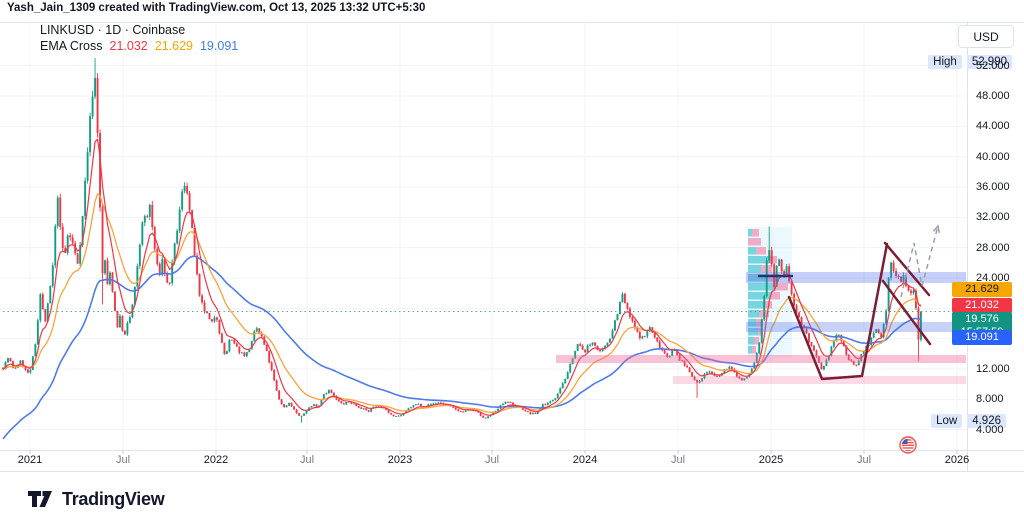 Image resolution: width=1024 pixels, height=521 pixels. Describe the element at coordinates (906, 312) in the screenshot. I see `flag-lower-trendline` at that location.